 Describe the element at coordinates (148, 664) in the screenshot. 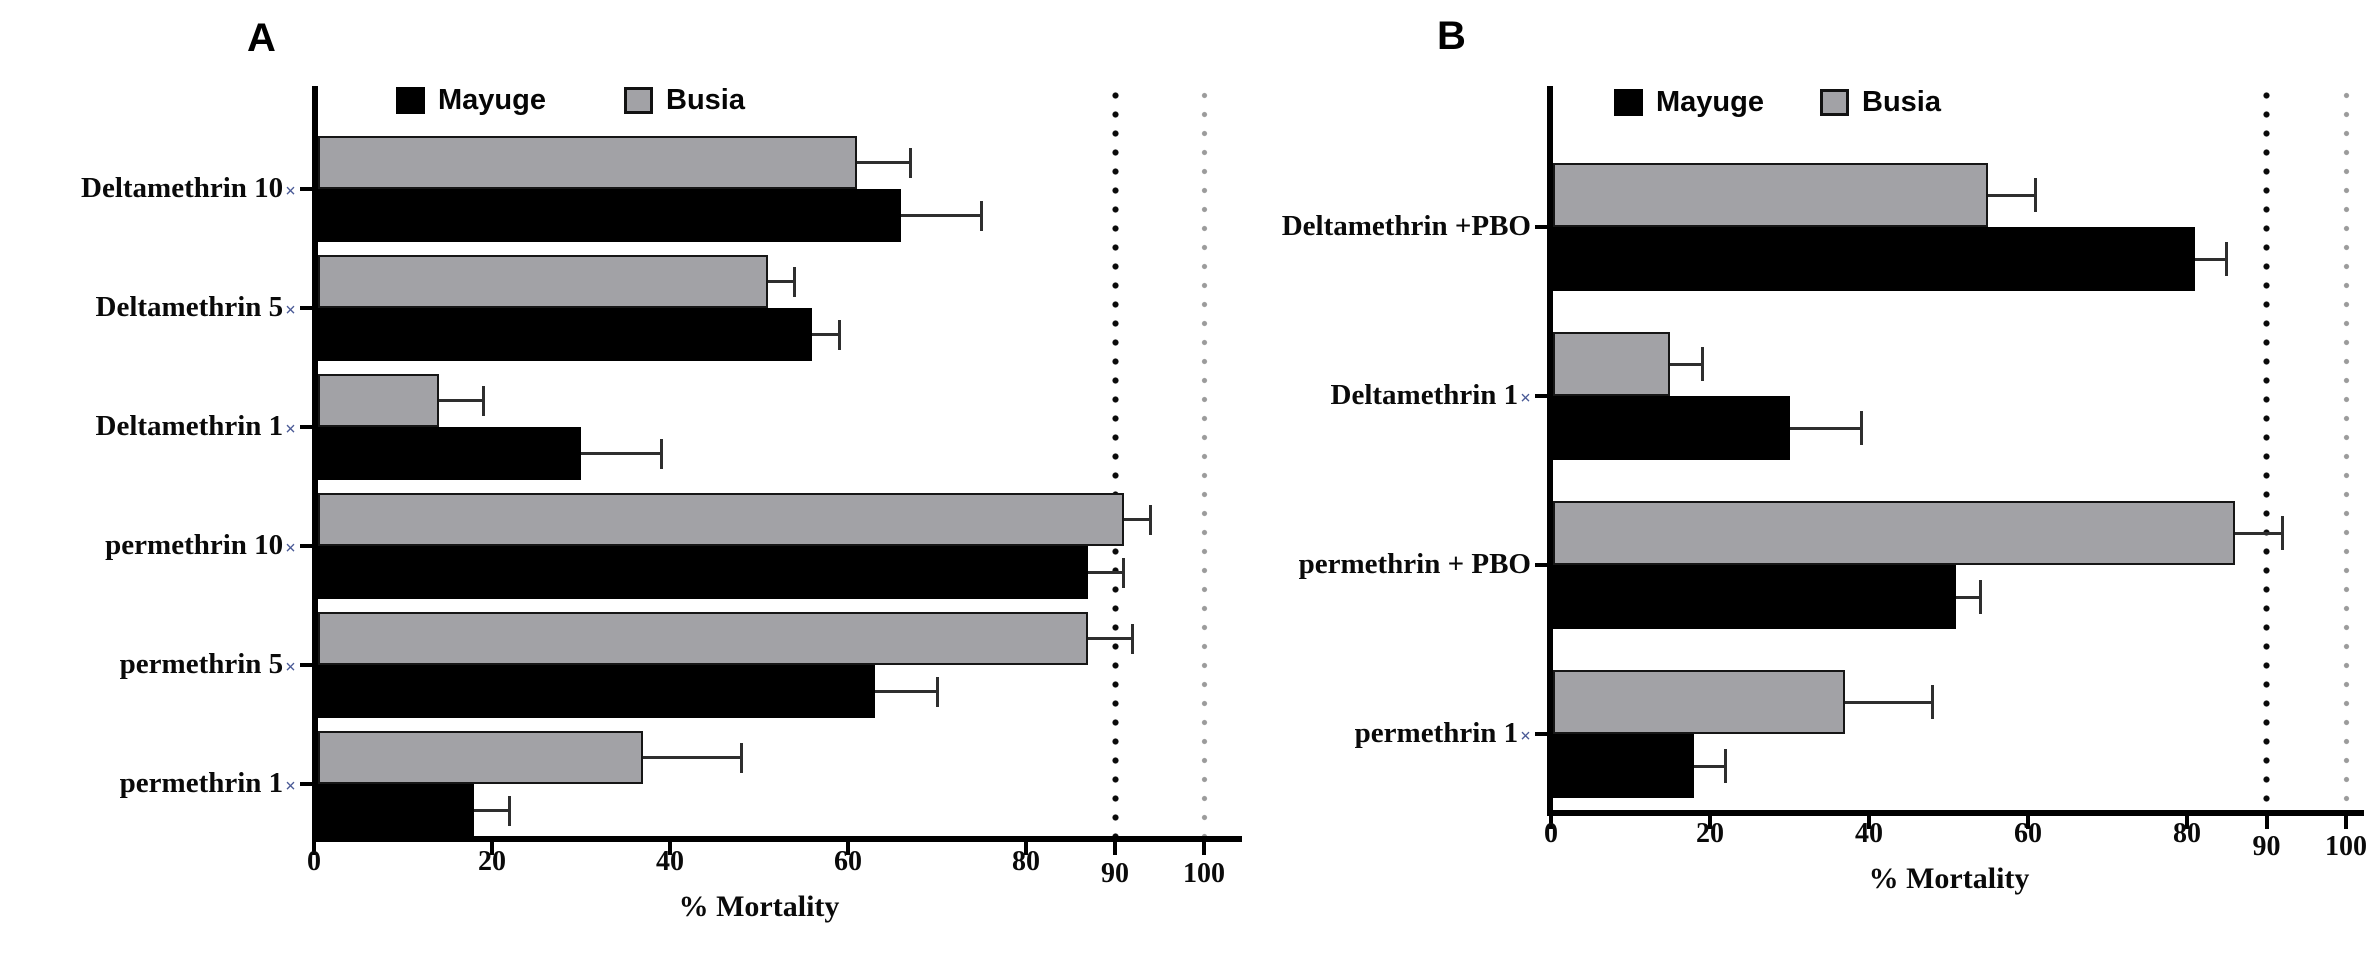

I see `category-label: permethrin 5 ×` at that location.